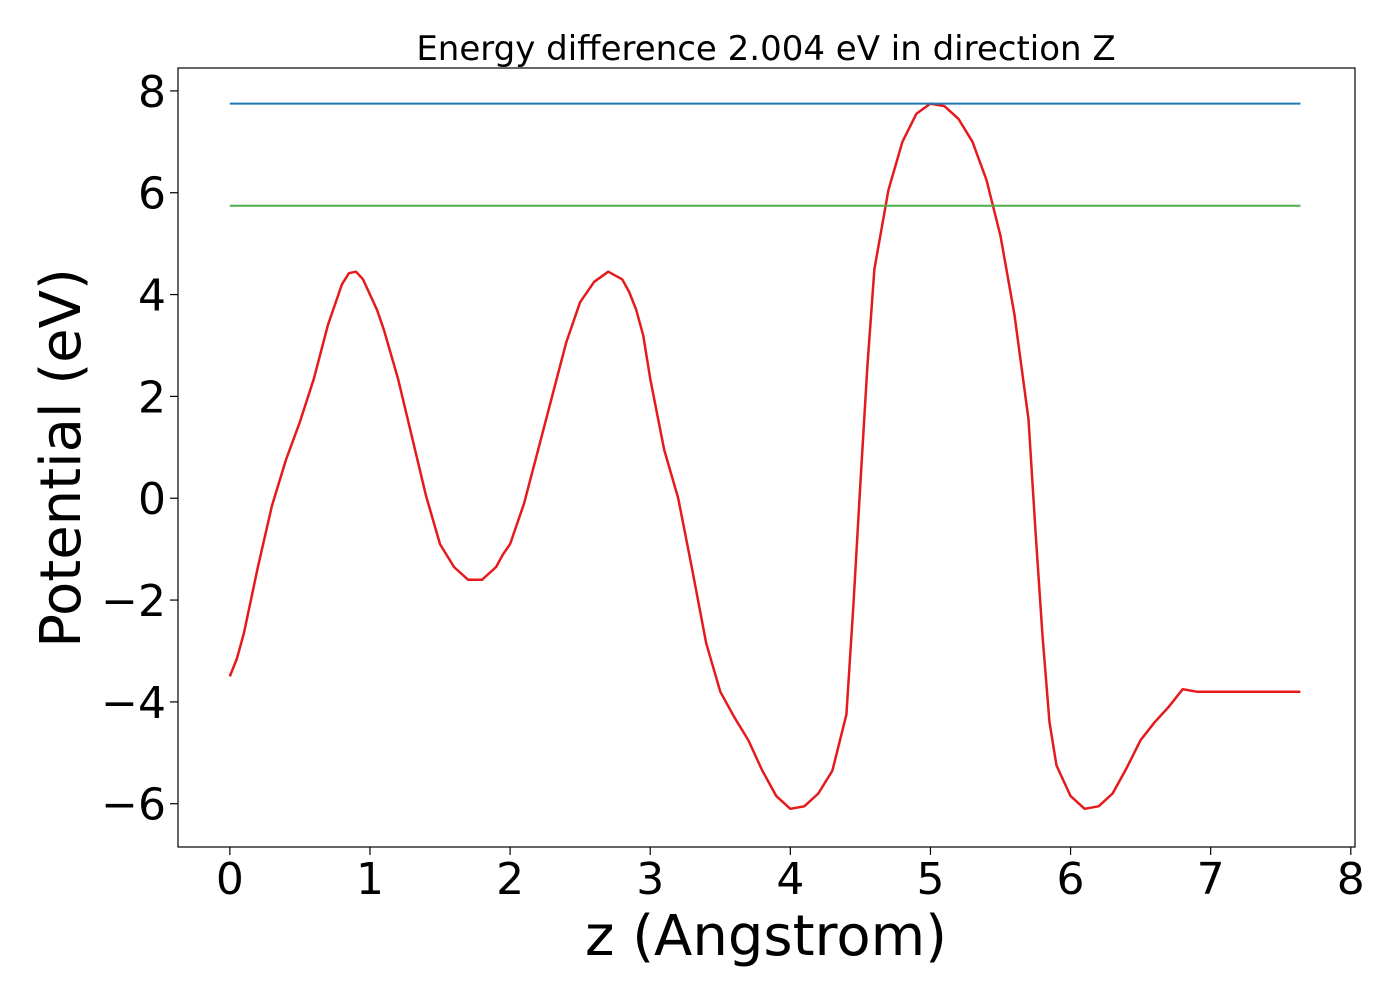  What do you see at coordinates (133, 601) in the screenshot?
I see `y-tick-label: −2` at bounding box center [133, 601].